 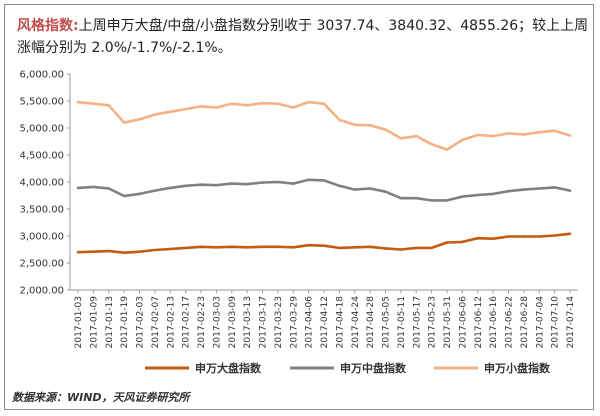 What do you see at coordinates (45, 26) in the screenshot?
I see `headline-tag: 风格指数` at bounding box center [45, 26].